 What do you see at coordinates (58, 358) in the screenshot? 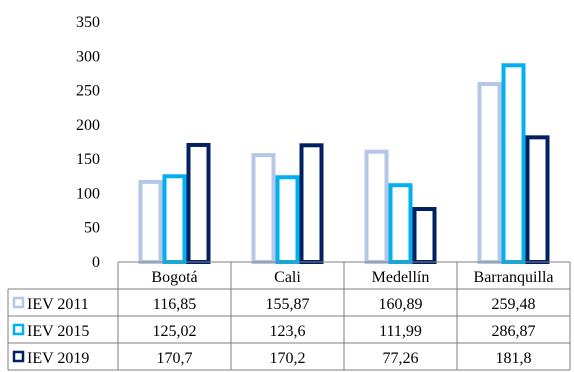
I see `legend-label: IEV 2019` at bounding box center [58, 358].